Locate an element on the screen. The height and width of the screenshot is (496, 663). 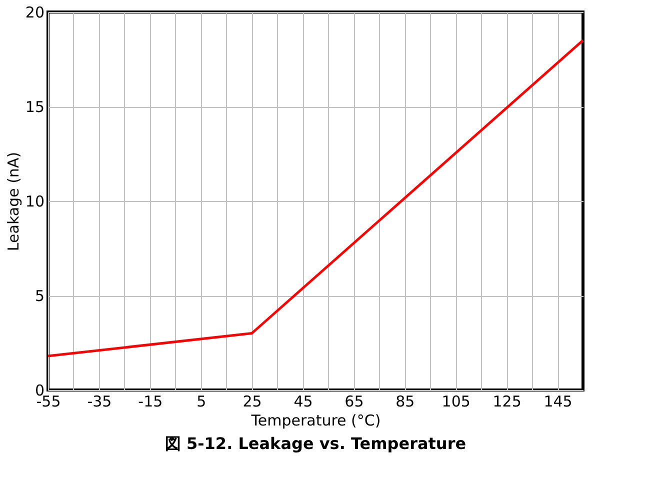
y-tick-label: 10 is located at coordinates (34, 201).